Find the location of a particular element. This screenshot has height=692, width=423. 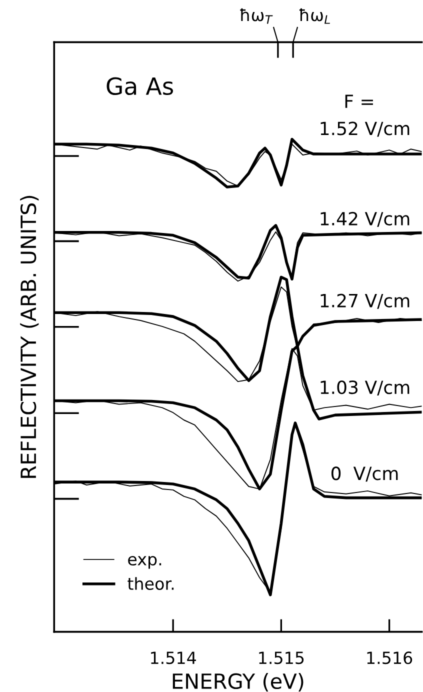

text: F = is located at coordinates (359, 101).